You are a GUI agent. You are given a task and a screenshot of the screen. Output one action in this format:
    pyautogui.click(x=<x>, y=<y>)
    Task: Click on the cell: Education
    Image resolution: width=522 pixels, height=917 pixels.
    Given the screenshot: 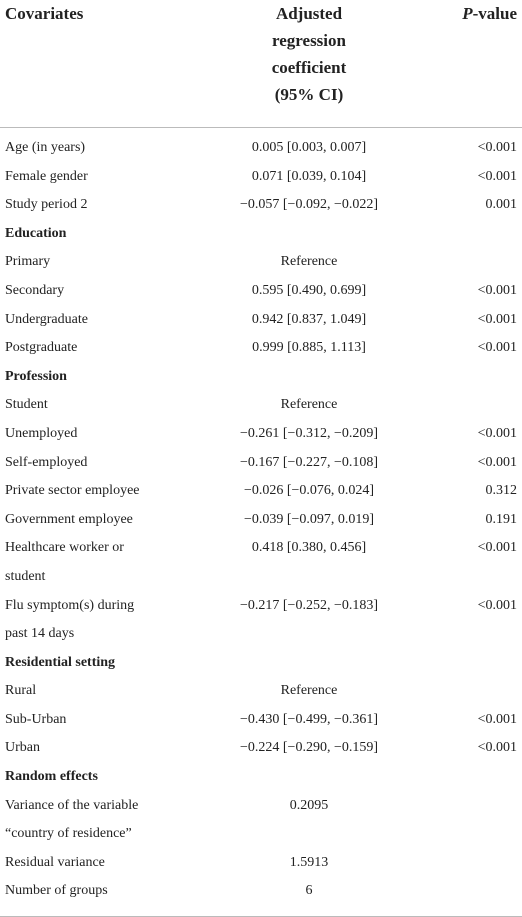 What is the action you would take?
    pyautogui.click(x=36, y=233)
    